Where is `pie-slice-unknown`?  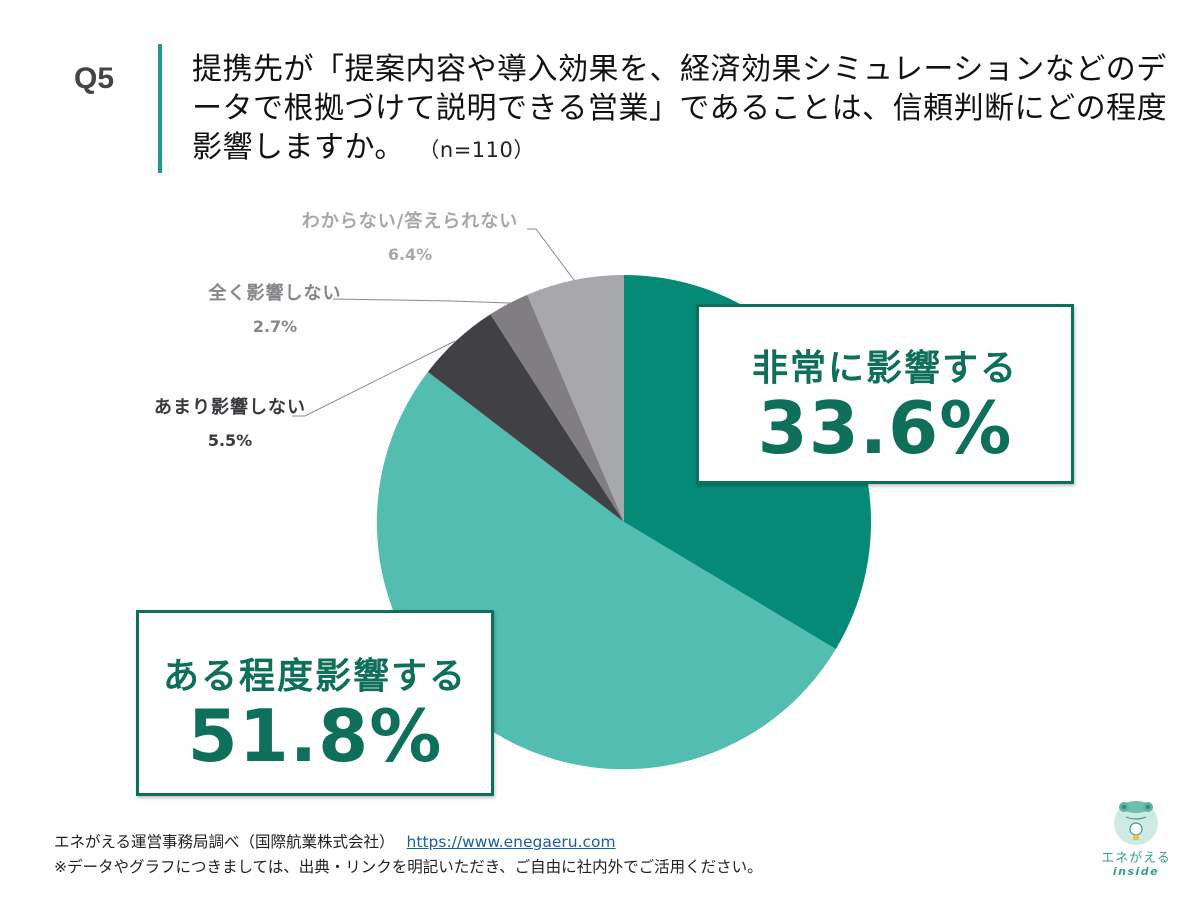 pie-slice-unknown is located at coordinates (575, 398).